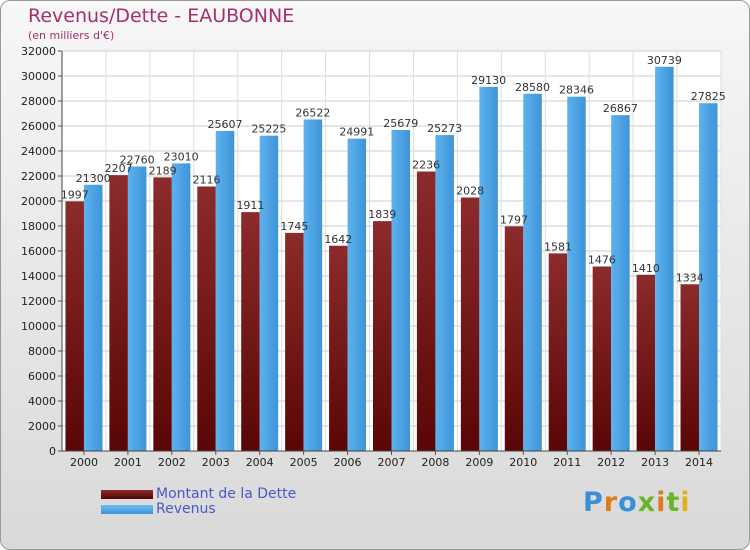 Image resolution: width=750 pixels, height=550 pixels. Describe the element at coordinates (532, 272) in the screenshot. I see `bar-revenus-2010` at that location.